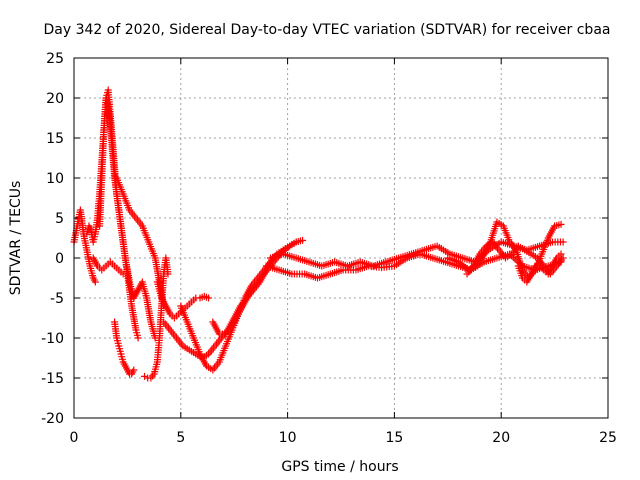 The height and width of the screenshot is (480, 640). Describe the element at coordinates (288, 438) in the screenshot. I see `x-tick-label: 10` at that location.